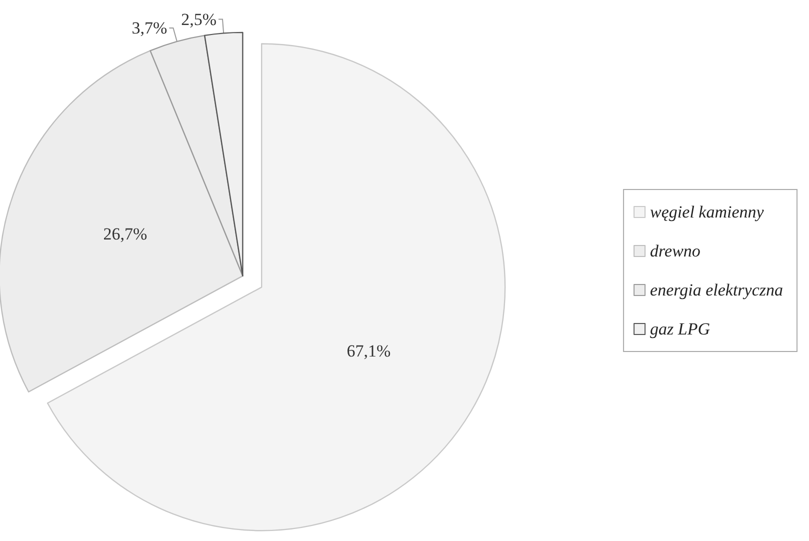  Describe the element at coordinates (680, 329) in the screenshot. I see `legend-label: gaz LPG` at that location.